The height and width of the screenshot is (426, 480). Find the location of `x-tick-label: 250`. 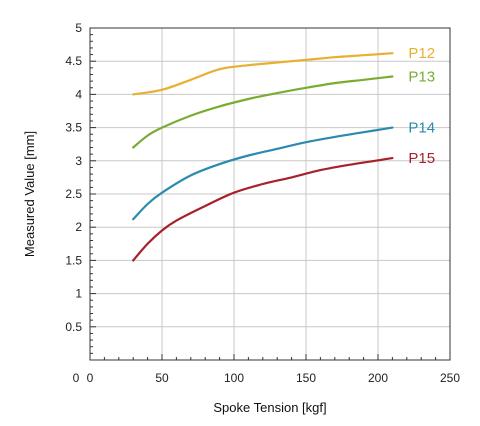

x-tick-label: 250 is located at coordinates (450, 378).